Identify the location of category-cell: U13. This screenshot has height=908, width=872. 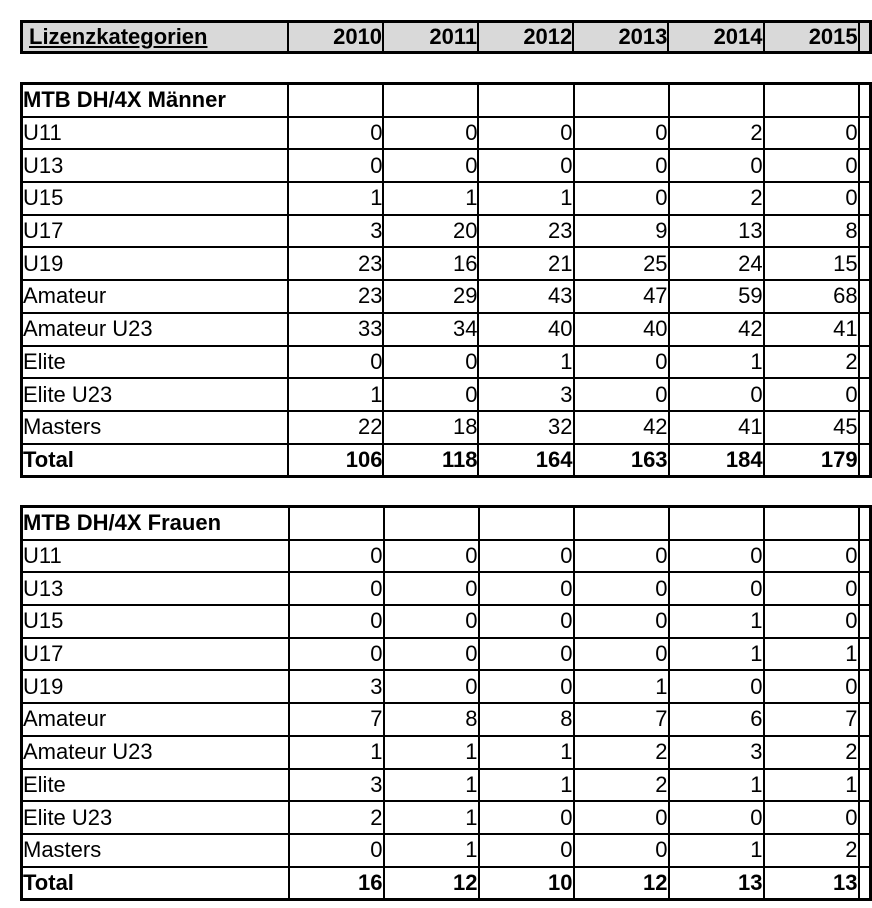
(155, 589).